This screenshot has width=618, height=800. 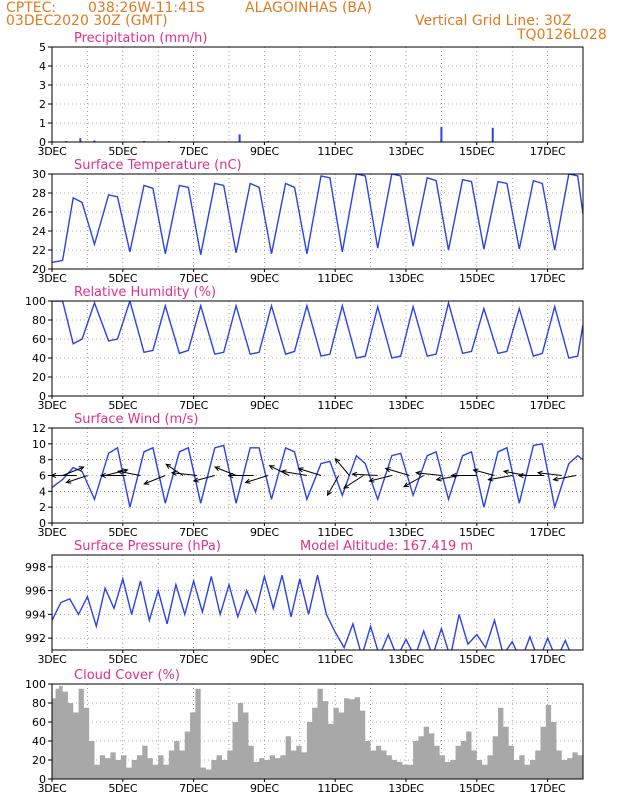 I want to click on ytick-label: 24, so click(x=39, y=231).